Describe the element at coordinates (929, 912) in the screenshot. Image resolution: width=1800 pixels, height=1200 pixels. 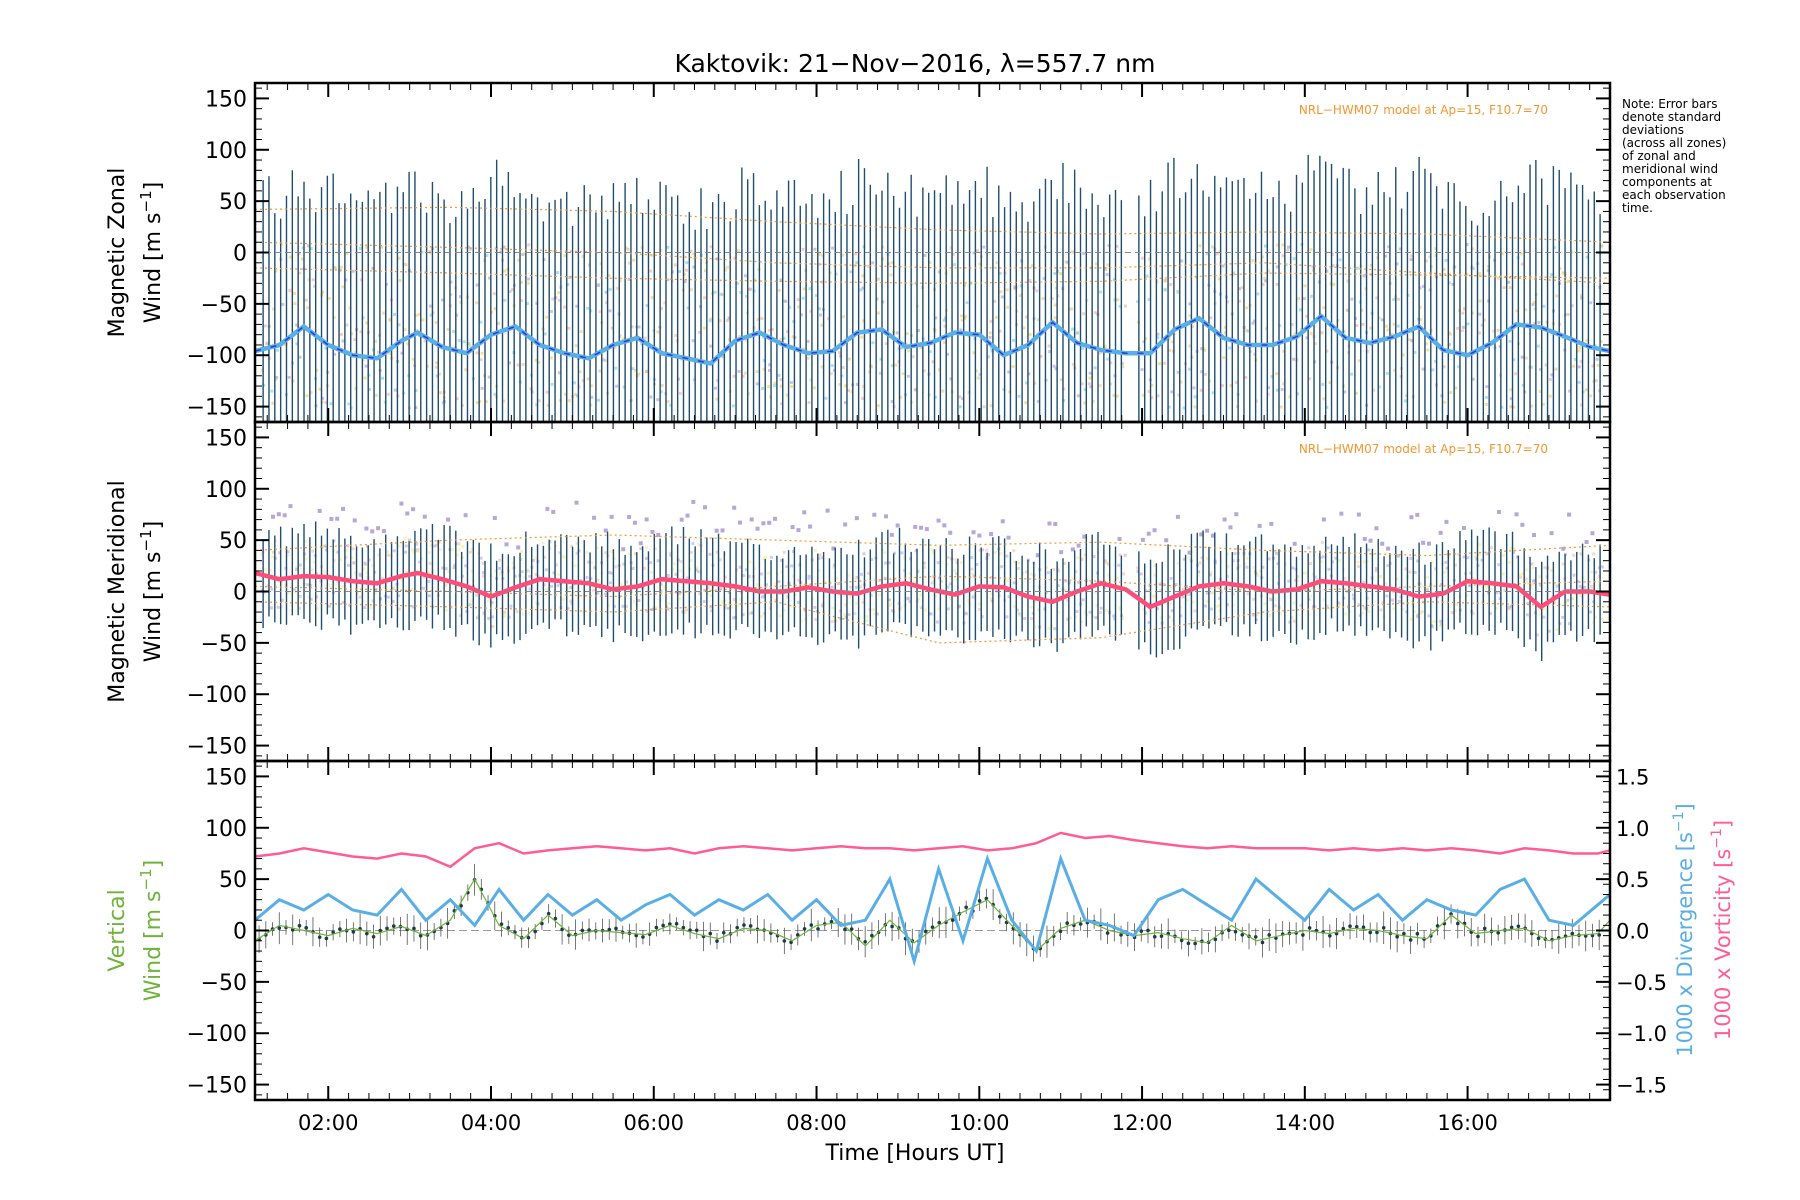
I see `vertical-error-bars` at that location.